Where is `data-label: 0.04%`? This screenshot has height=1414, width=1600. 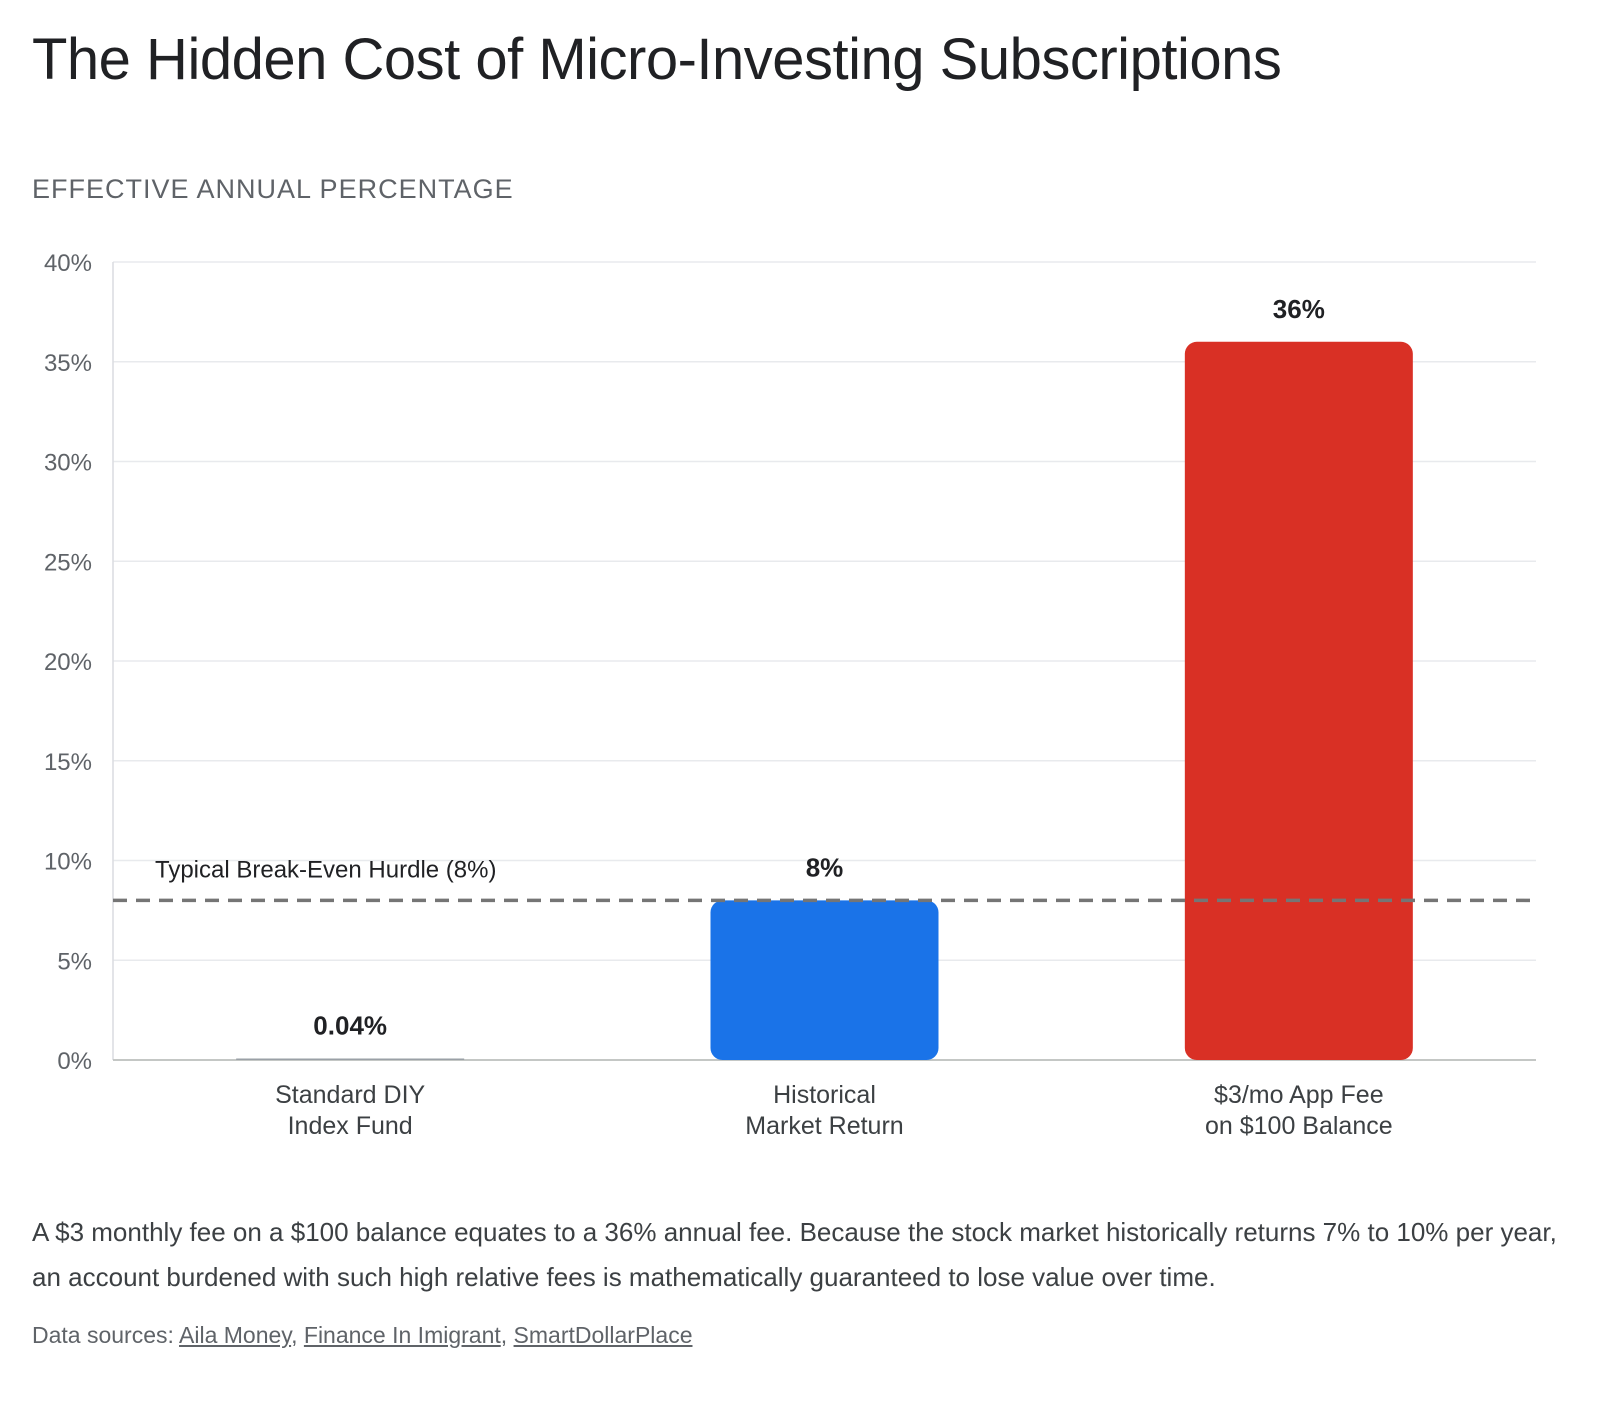 data-label: 0.04% is located at coordinates (350, 1026).